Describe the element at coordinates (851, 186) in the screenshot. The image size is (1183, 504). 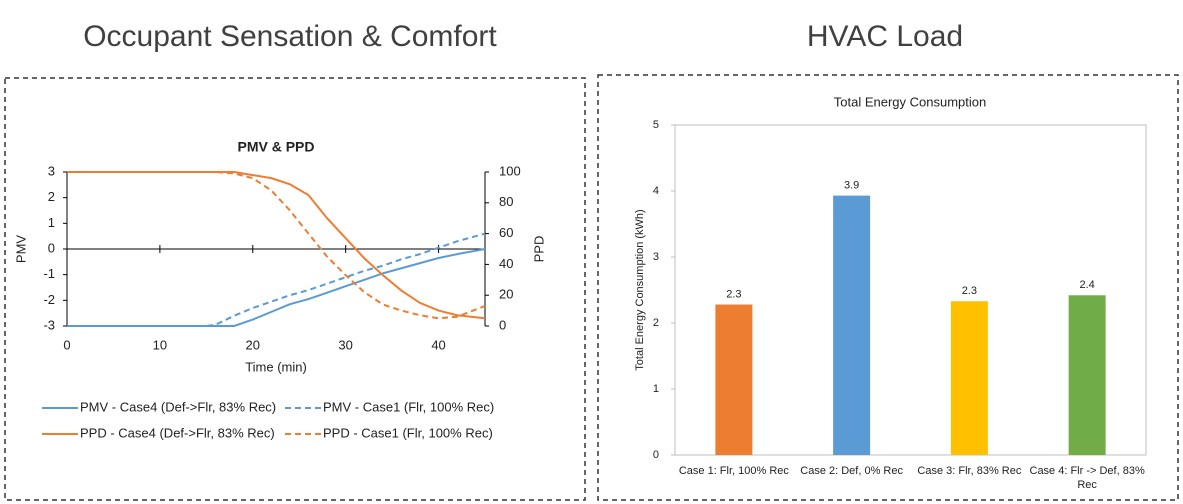
I see `value-label: 3.9` at that location.